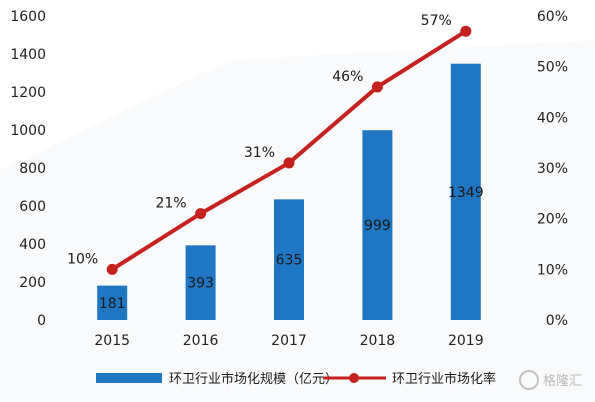 The height and width of the screenshot is (402, 595). I want to click on bar-value-label: 1349, so click(466, 193).